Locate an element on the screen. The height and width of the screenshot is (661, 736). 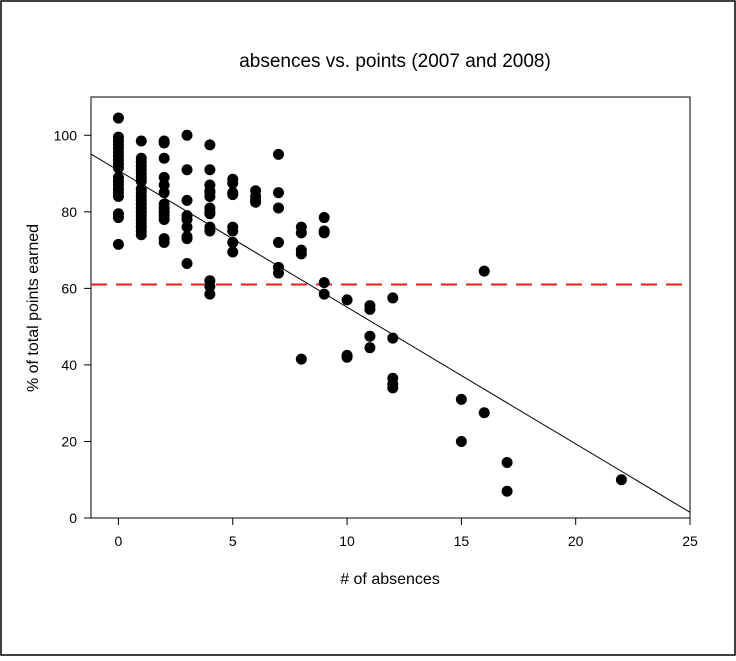
y-tick-label: 40 is located at coordinates (69, 365).